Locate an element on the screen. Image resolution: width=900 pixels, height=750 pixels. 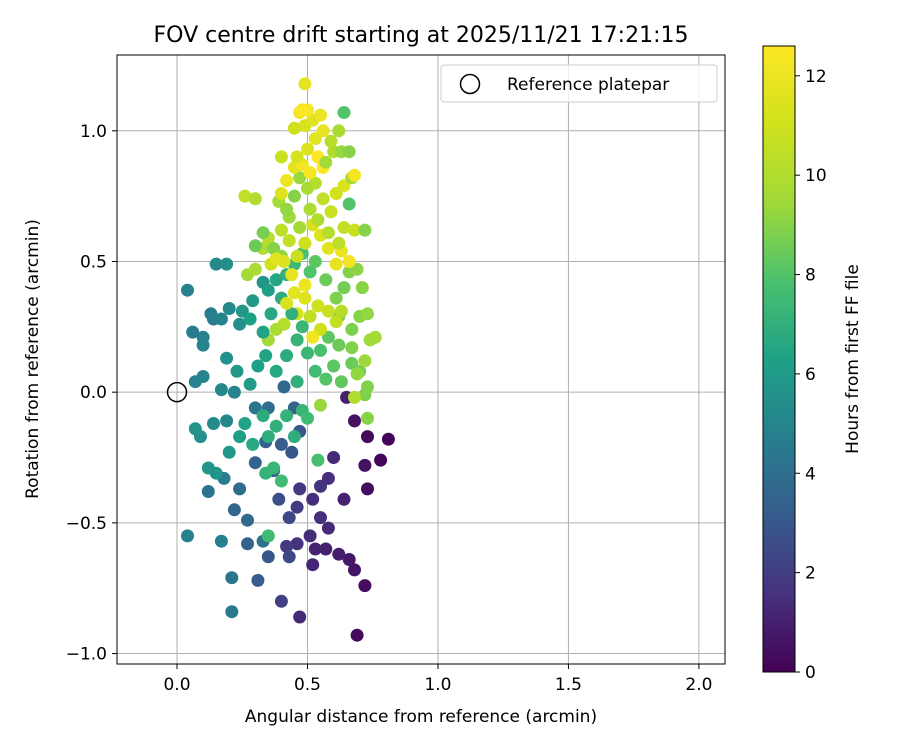
legend: Reference platepar is located at coordinates (579, 83).